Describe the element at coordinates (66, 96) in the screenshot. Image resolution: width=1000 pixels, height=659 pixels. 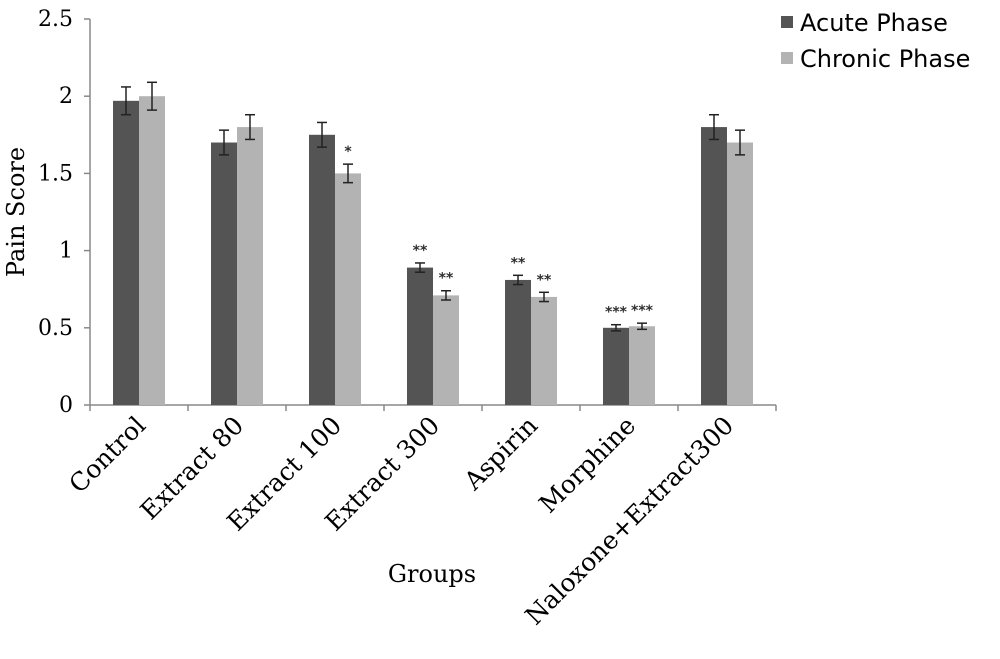
I see `y-tick-label: 2` at that location.